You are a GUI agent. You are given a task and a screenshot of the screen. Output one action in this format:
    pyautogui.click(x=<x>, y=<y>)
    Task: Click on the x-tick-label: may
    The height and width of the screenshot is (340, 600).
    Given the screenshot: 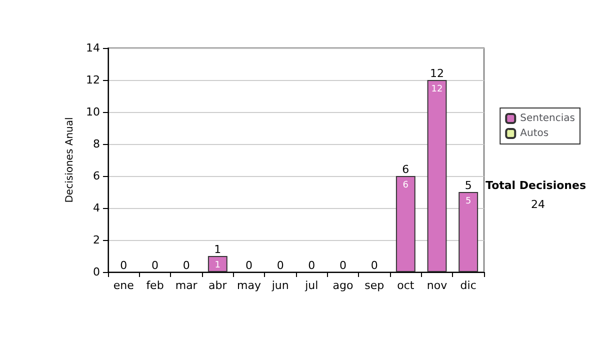 What is the action you would take?
    pyautogui.click(x=249, y=285)
    